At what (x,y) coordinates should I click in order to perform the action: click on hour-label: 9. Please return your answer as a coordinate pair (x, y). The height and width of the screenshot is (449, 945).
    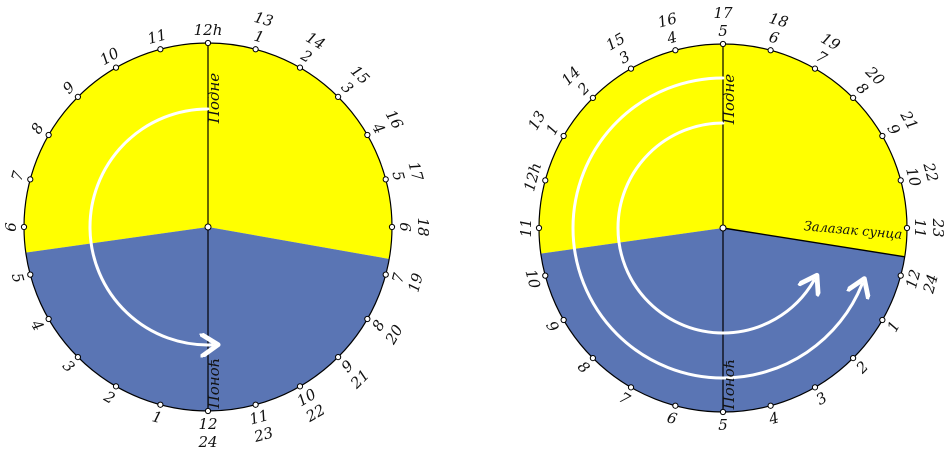
    Looking at the image, I should click on (552, 327).